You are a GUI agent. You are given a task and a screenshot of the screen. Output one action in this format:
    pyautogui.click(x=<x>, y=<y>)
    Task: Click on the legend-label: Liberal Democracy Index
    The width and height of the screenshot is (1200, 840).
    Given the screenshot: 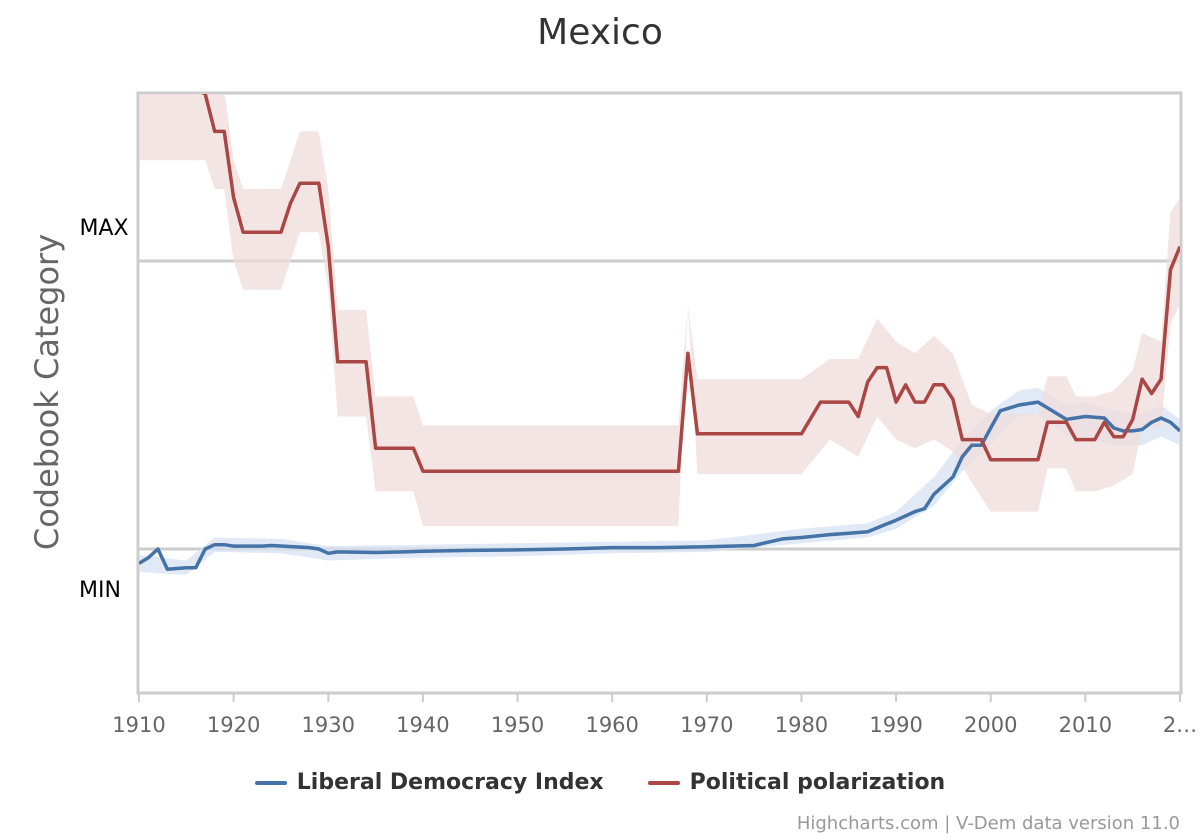 What is the action you would take?
    pyautogui.click(x=450, y=782)
    